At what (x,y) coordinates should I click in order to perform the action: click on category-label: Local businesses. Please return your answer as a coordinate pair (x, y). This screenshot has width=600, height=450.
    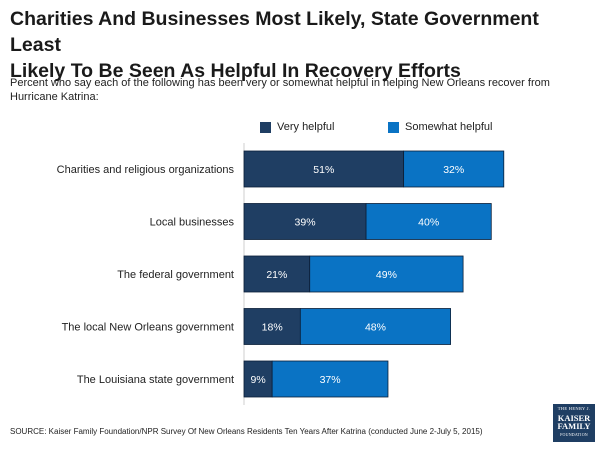
    Looking at the image, I should click on (192, 223).